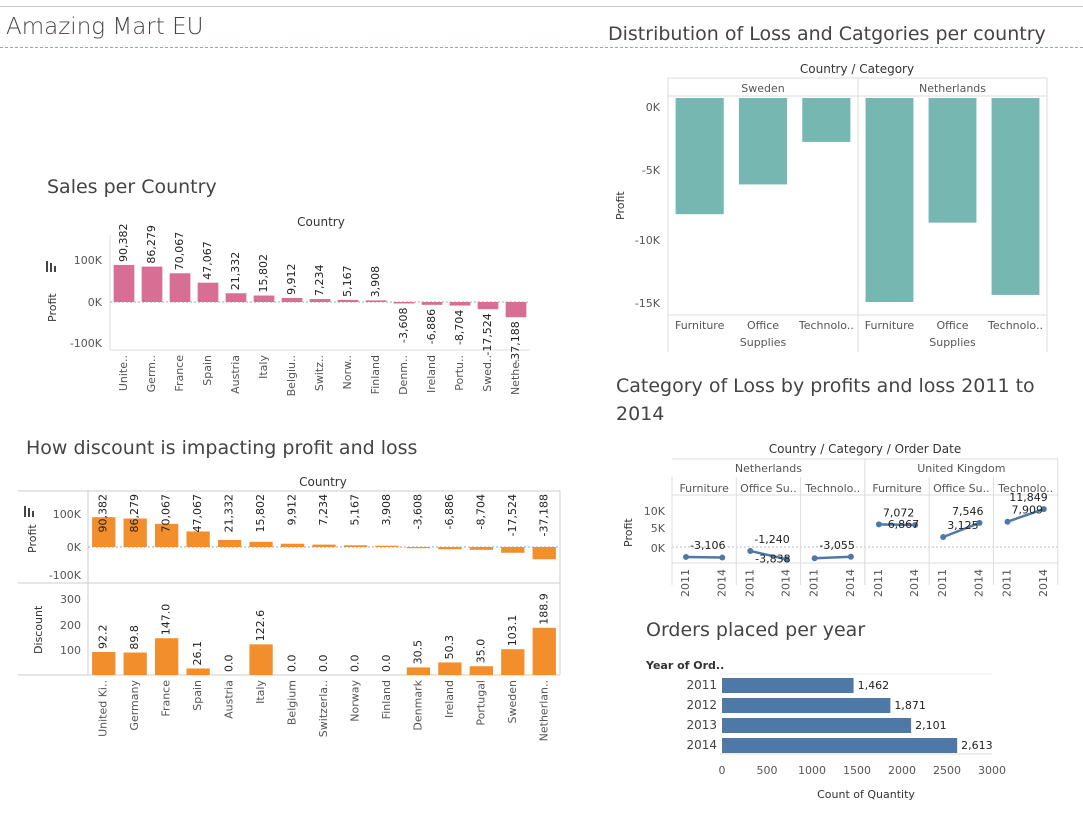  Describe the element at coordinates (768, 488) in the screenshot. I see `trend-category-label: Office Su..` at that location.